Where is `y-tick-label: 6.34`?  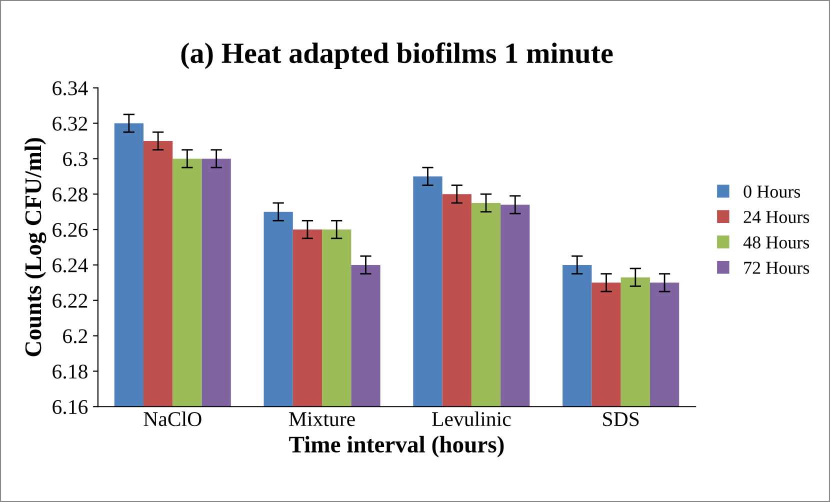
y-tick-label: 6.34 is located at coordinates (70, 88).